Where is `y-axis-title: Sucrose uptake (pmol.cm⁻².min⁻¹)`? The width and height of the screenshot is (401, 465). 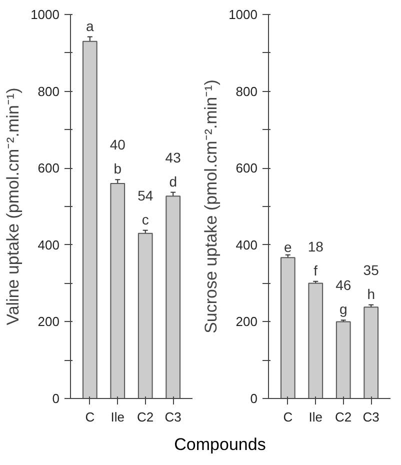 y-axis-title: Sucrose uptake (pmol.cm⁻².min⁻¹) is located at coordinates (211, 207).